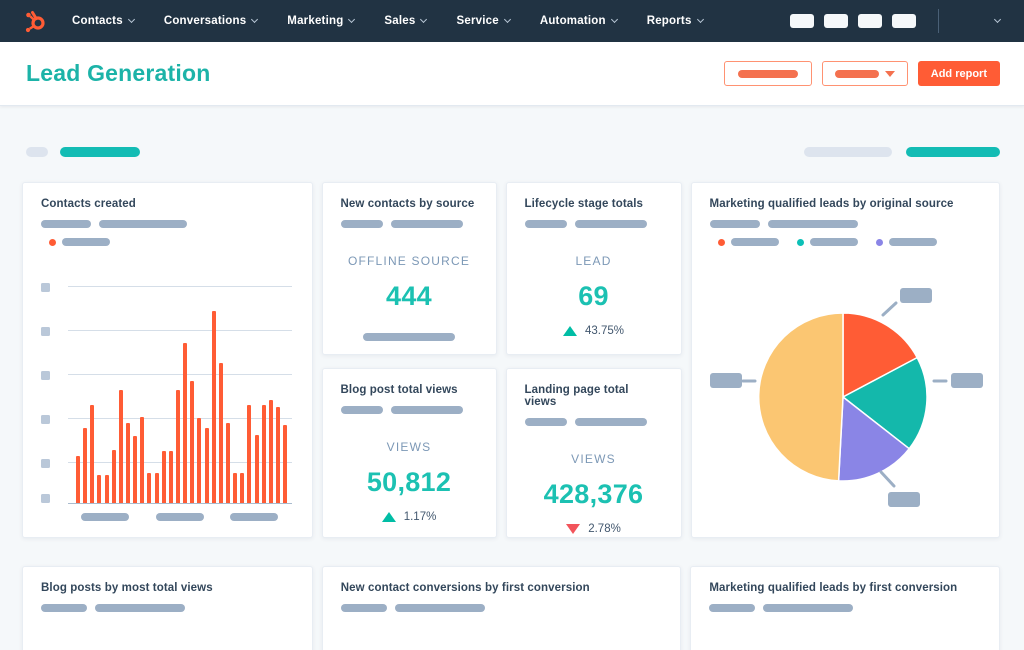  What do you see at coordinates (513, 152) in the screenshot?
I see `dashboard-filter-bar` at bounding box center [513, 152].